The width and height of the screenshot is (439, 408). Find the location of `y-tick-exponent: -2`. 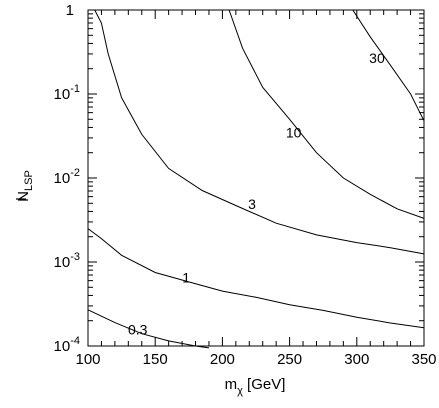

y-tick-exponent: -2 is located at coordinates (75, 173).